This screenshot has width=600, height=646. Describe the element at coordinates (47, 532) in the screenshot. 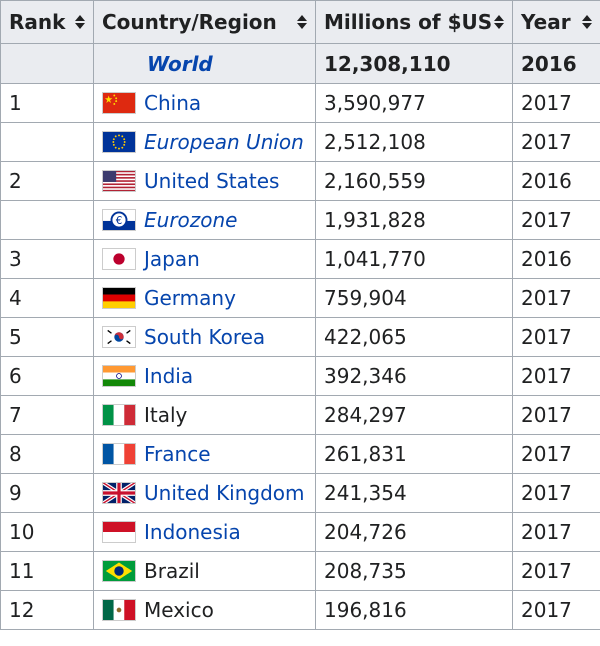

I see `rank-cell: 10` at that location.